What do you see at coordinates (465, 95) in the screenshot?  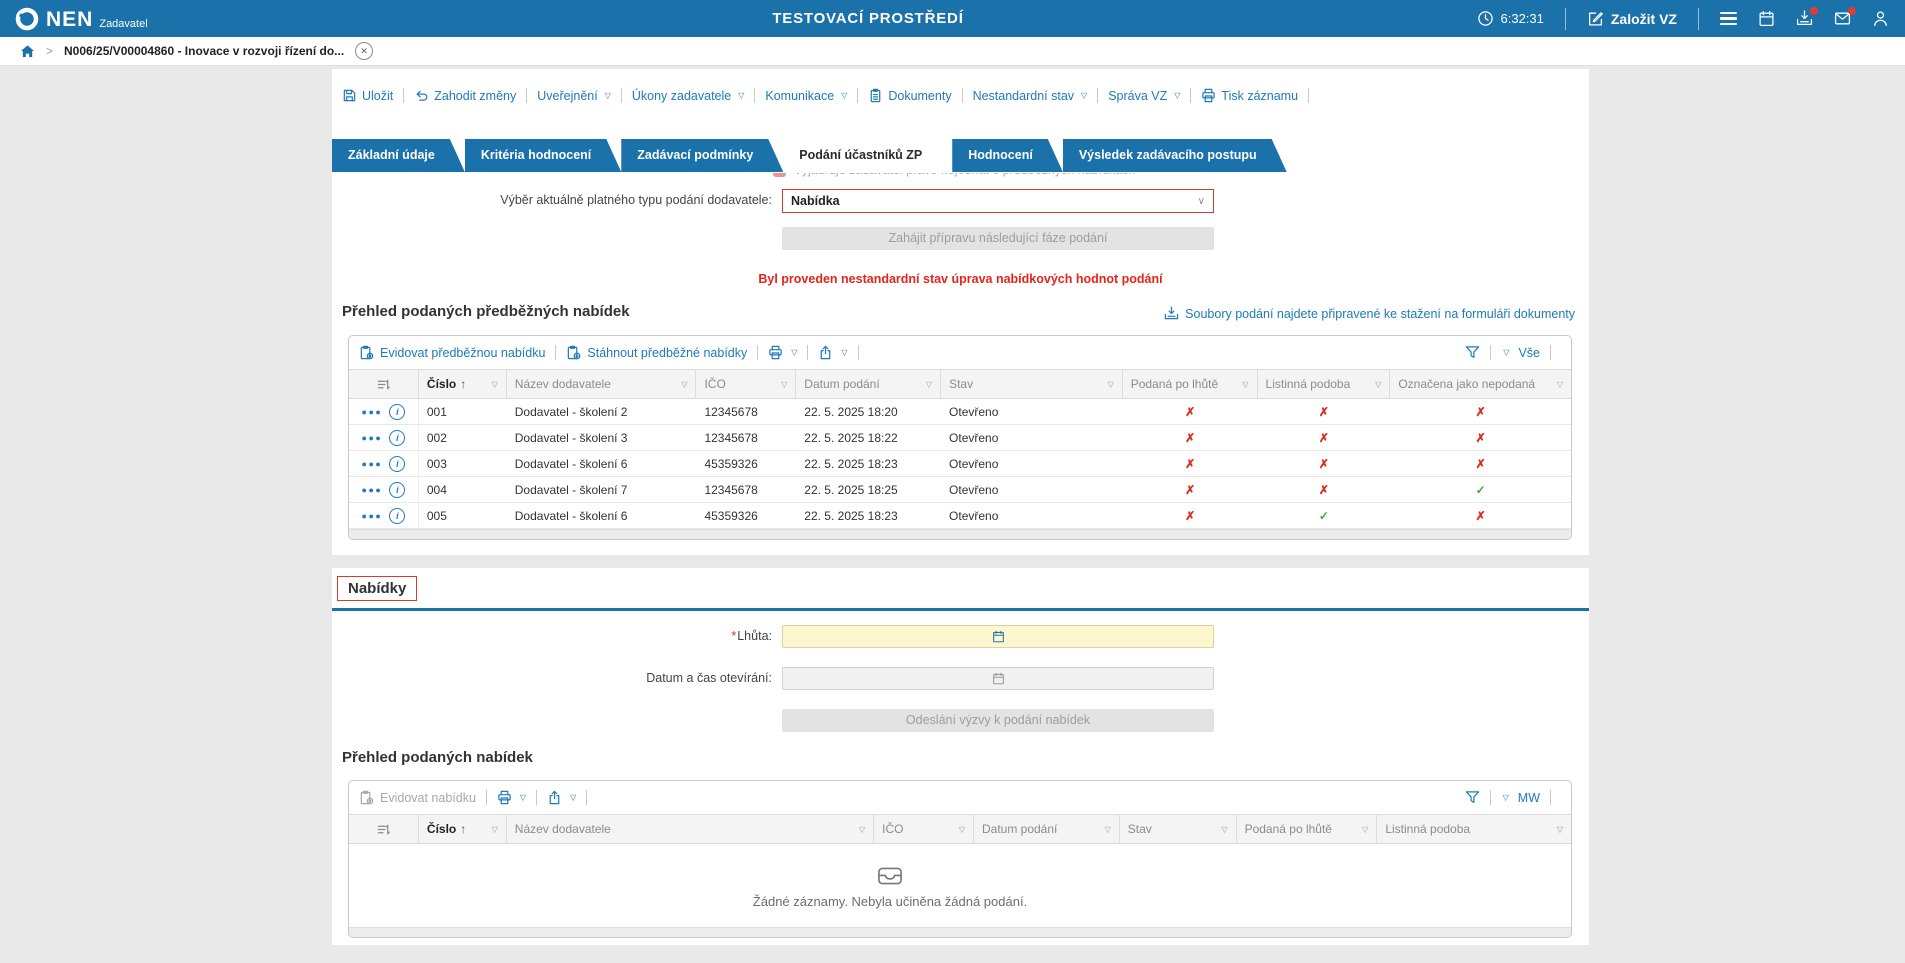 I see `discard-changes-button: Zahodit změny` at bounding box center [465, 95].